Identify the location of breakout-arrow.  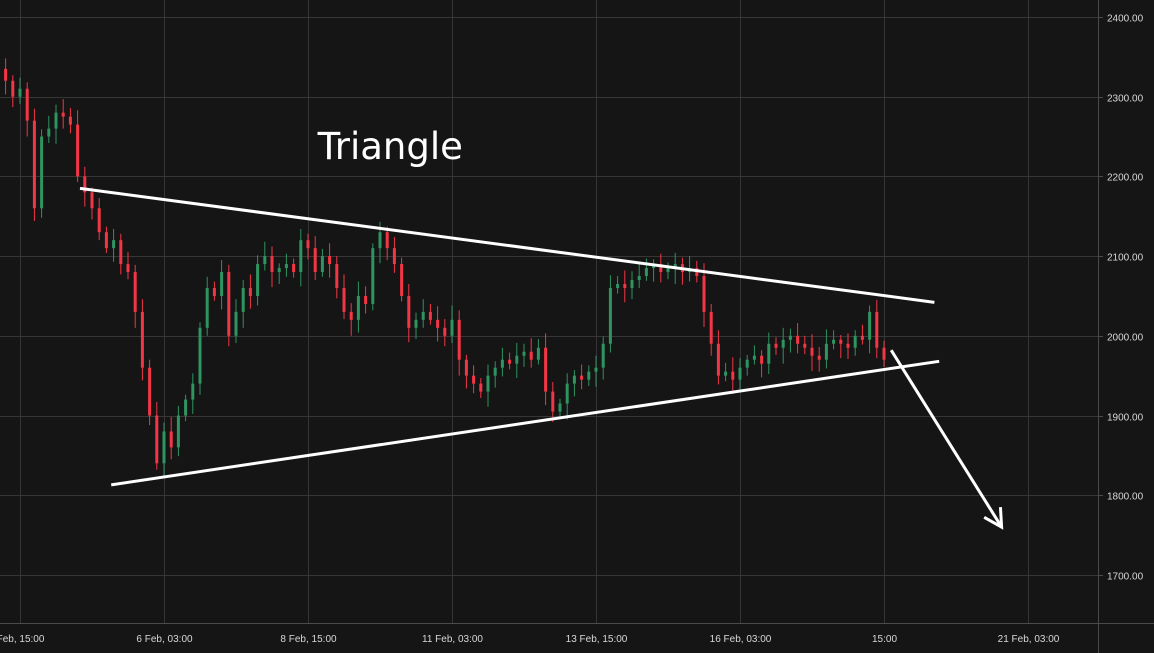
(946, 438).